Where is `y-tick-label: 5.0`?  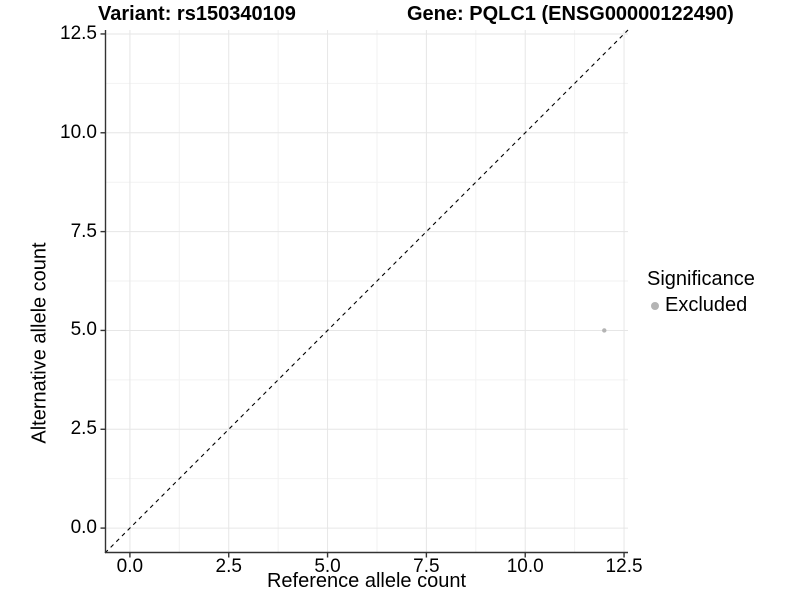
y-tick-label: 5.0 is located at coordinates (83, 330).